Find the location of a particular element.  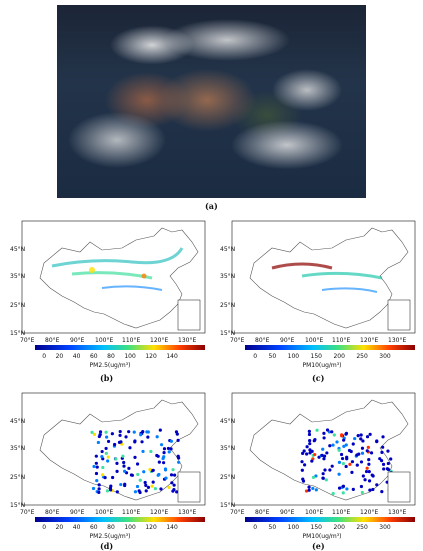

colorbar-ticks-e: 0 50 100 150 200 250 300 is located at coordinates (322, 527).